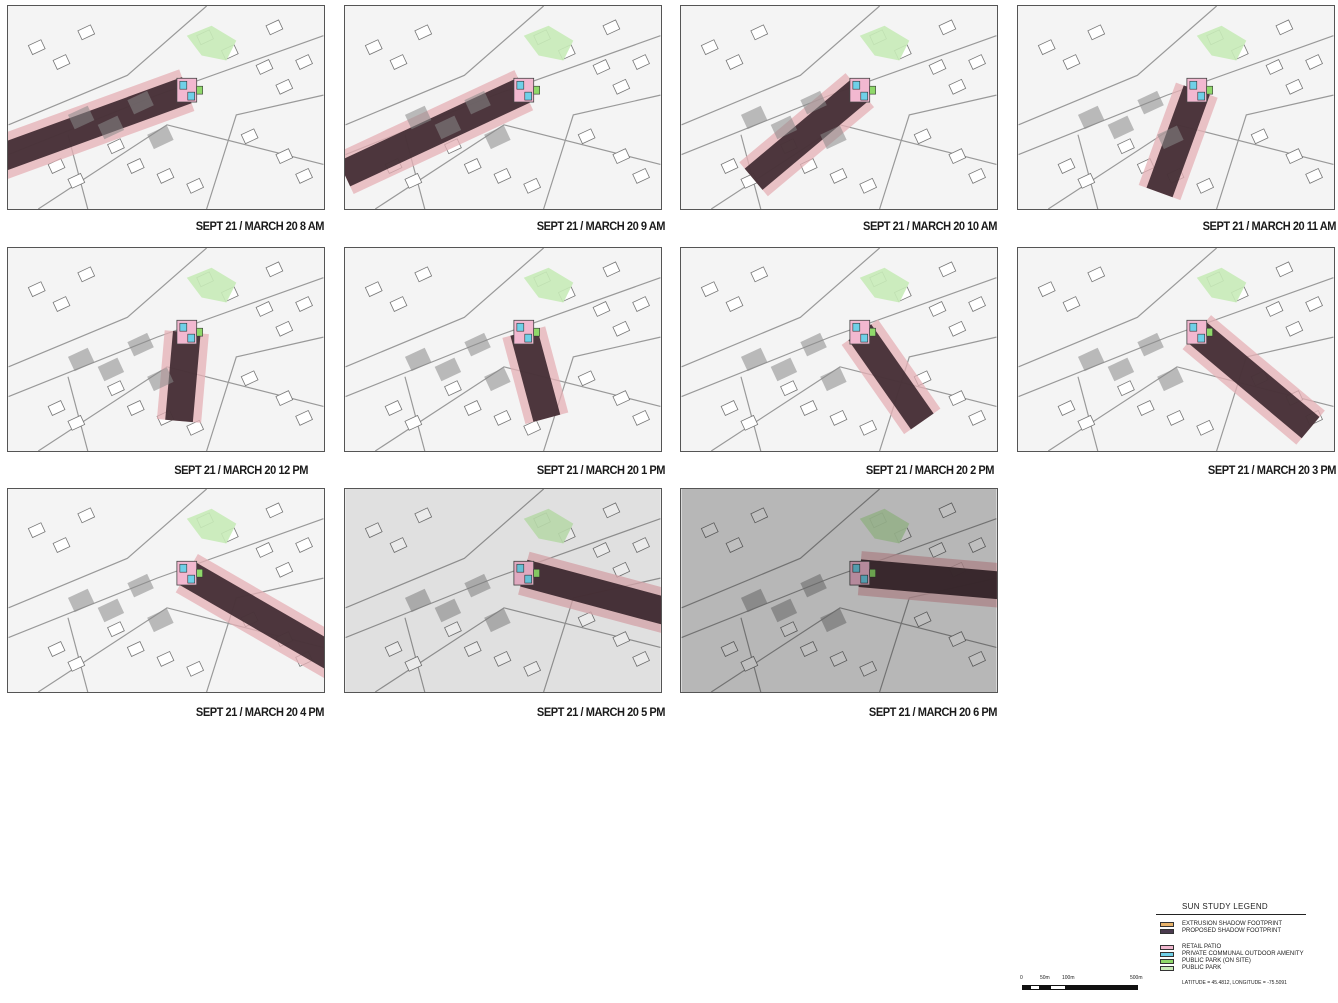 The width and height of the screenshot is (1338, 1003). I want to click on legend-item: EXTRUSION SHADOW FOOTPRINT, so click(1231, 924).